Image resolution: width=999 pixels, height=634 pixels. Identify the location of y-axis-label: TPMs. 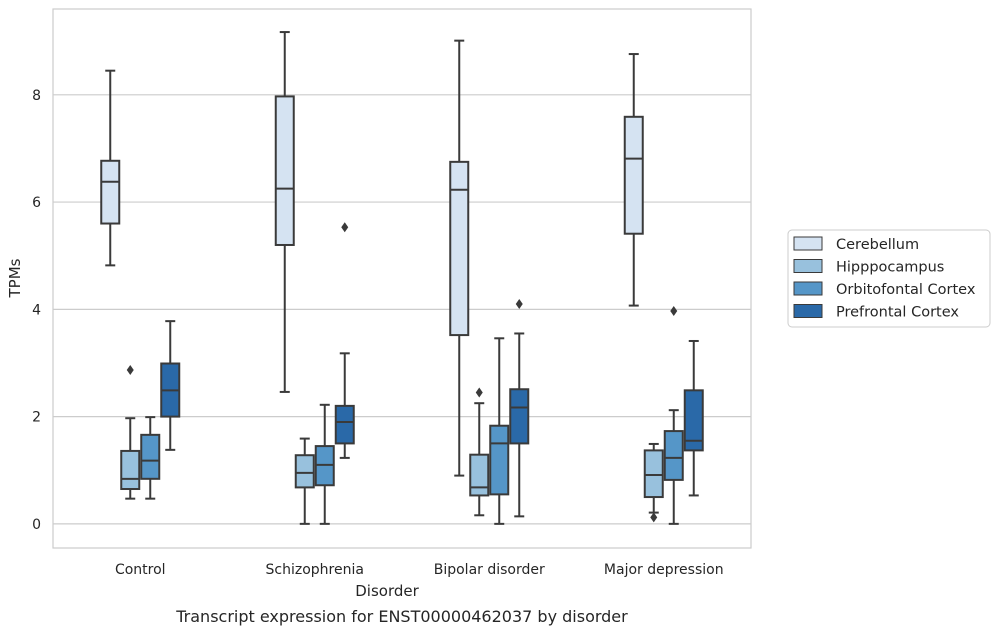
(15, 278).